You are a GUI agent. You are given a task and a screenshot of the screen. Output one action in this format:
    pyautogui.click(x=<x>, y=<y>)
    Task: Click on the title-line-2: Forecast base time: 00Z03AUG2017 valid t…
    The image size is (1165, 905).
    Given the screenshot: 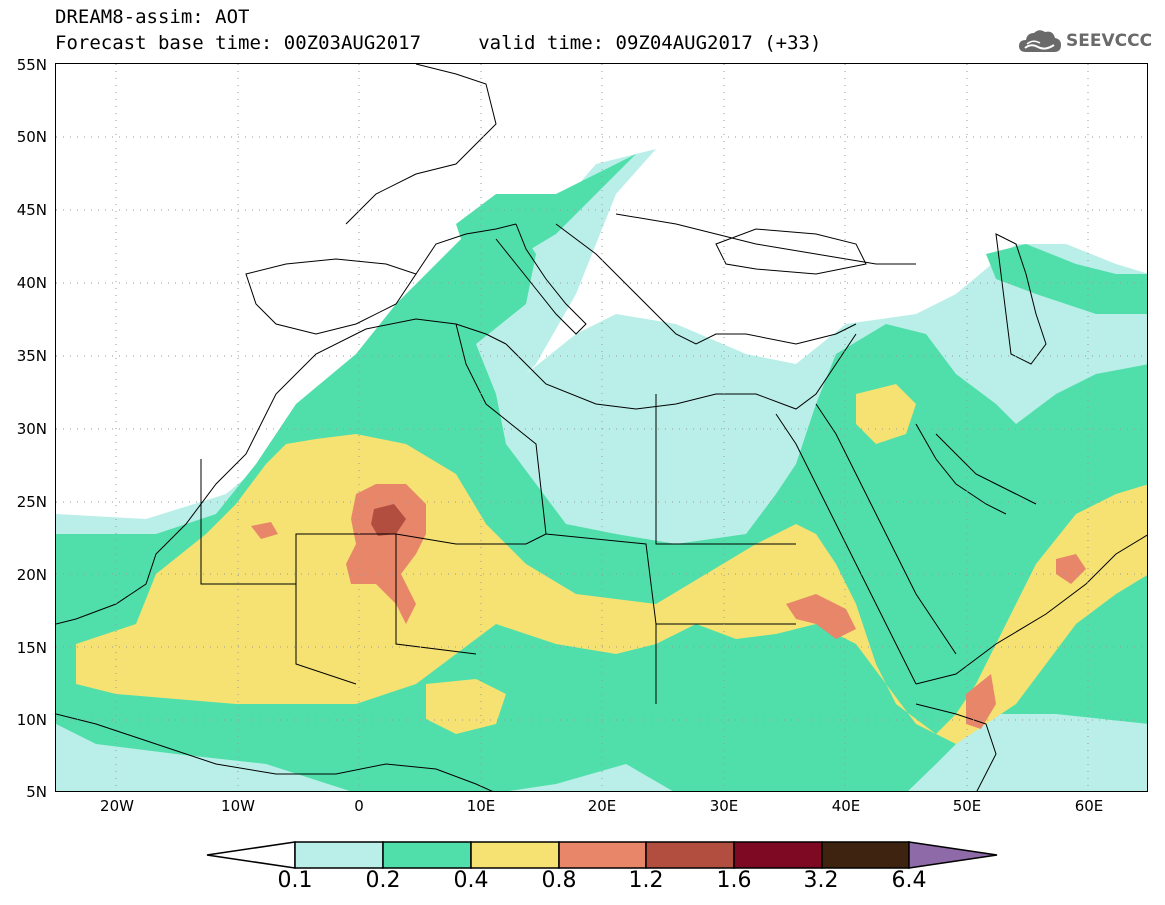 What is the action you would take?
    pyautogui.click(x=438, y=43)
    